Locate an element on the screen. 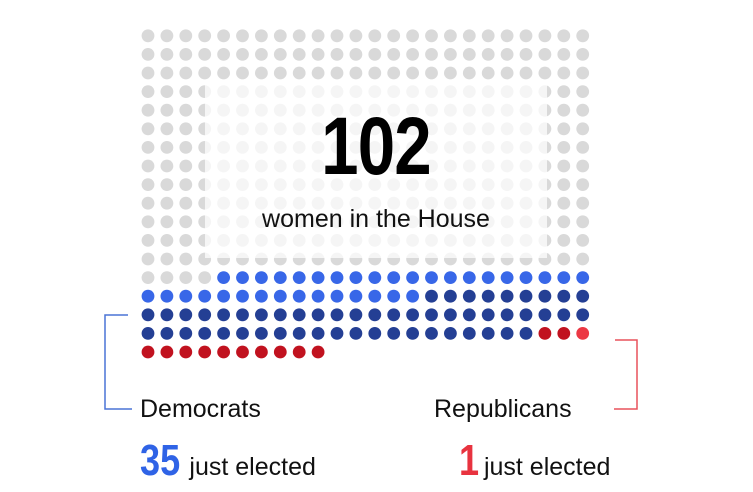 This screenshot has width=753, height=492. republicans-bracket is located at coordinates (626, 374).